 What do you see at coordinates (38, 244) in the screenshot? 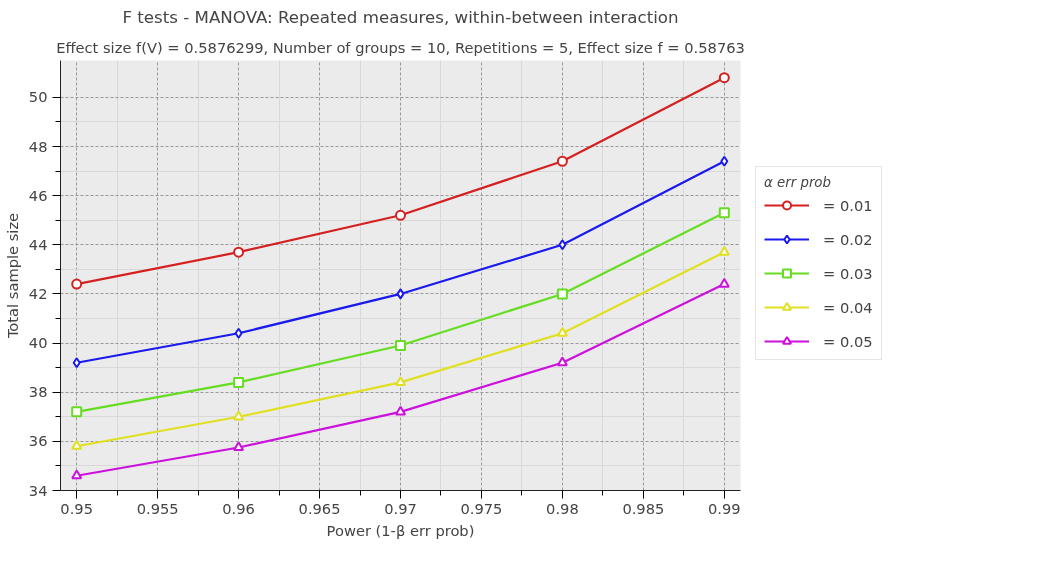
I see `y-tick-label: 44` at bounding box center [38, 244].